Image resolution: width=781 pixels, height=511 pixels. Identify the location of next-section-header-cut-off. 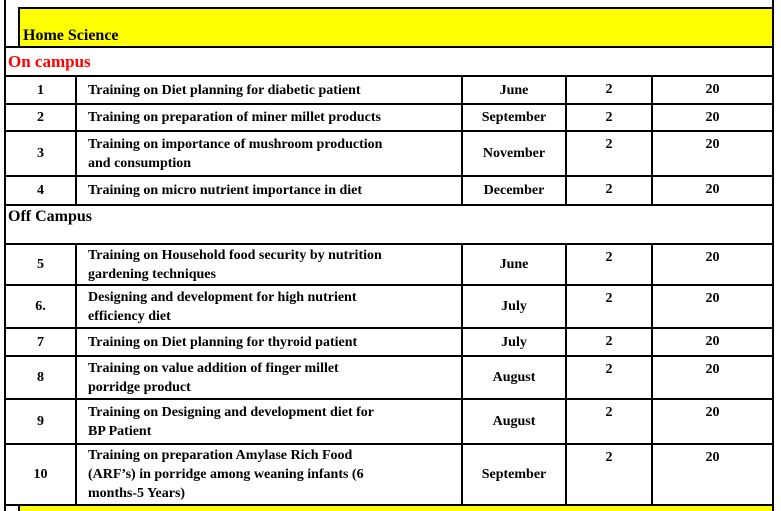
(395, 508).